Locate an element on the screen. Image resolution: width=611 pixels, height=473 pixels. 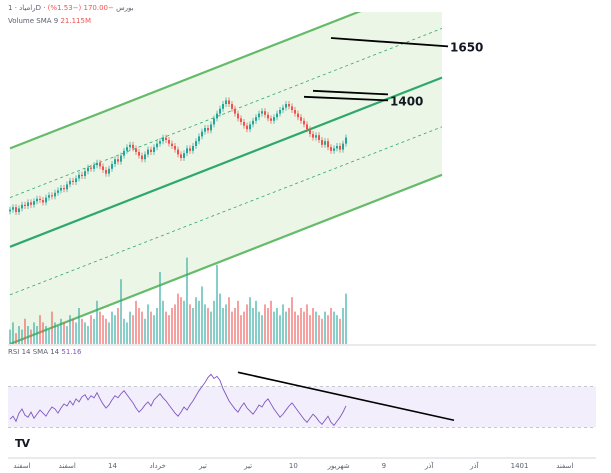
target-label: 1650 is located at coordinates (466, 47).